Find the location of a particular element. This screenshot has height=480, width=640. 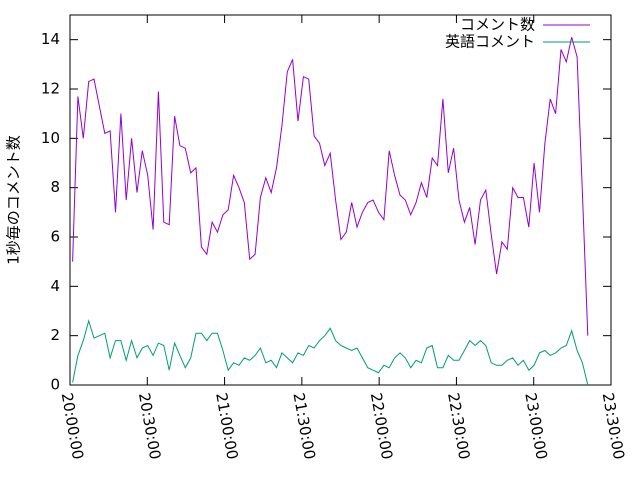

y-tick-label: 4 is located at coordinates (55, 286).